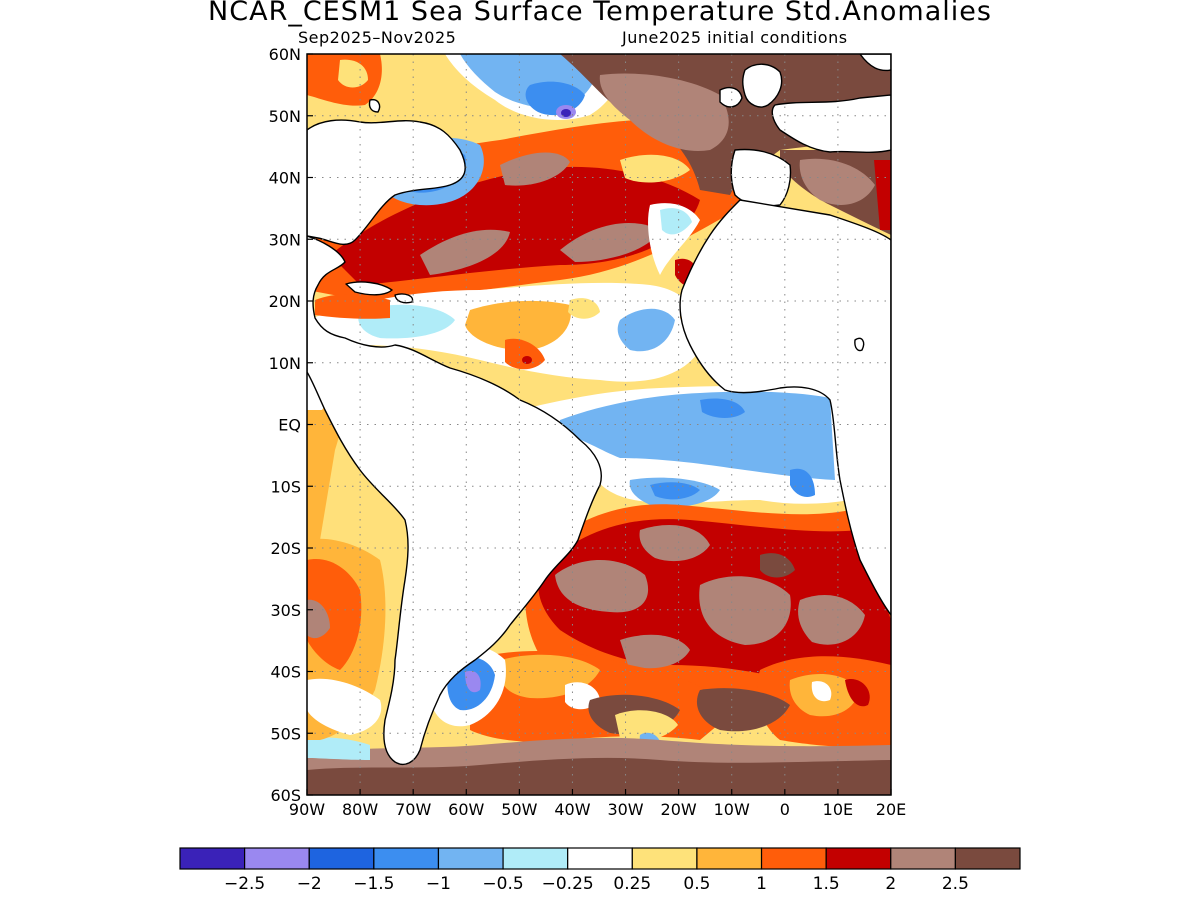 This screenshot has height=900, width=1200. I want to click on lon-tick-label: 10W, so click(732, 809).